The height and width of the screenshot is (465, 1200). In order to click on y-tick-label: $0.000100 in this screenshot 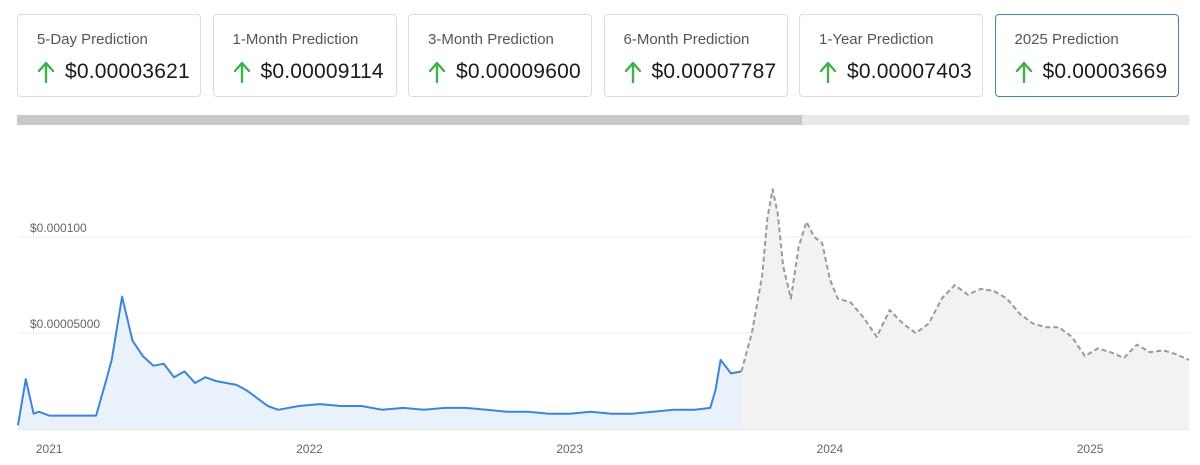, I will do `click(58, 228)`.